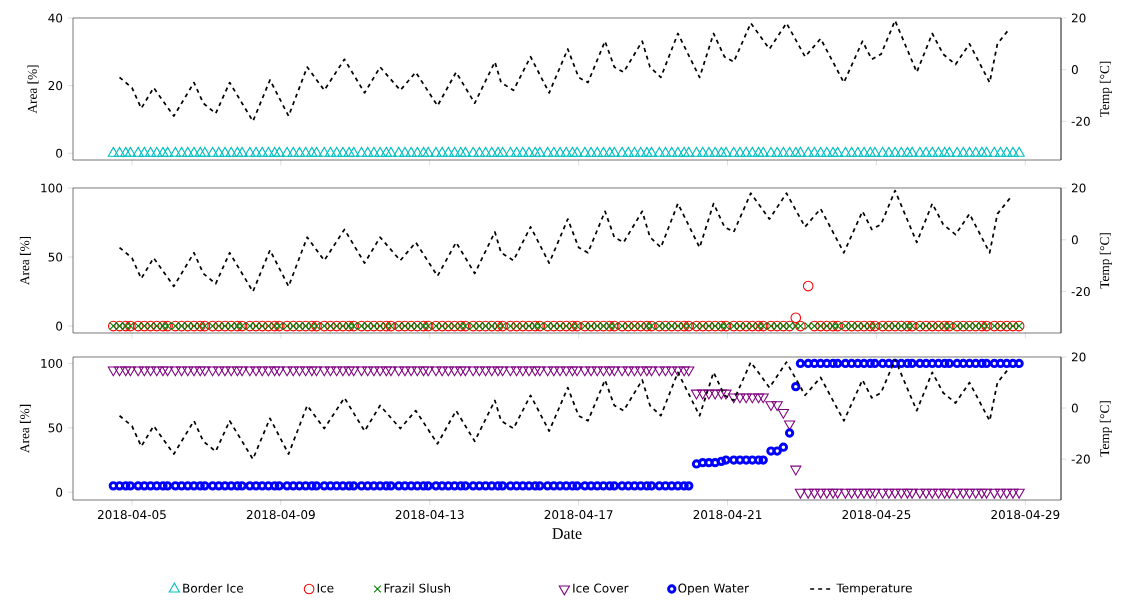 Image resolution: width=1128 pixels, height=600 pixels. What do you see at coordinates (55, 18) in the screenshot?
I see `y-tick-label: 40` at bounding box center [55, 18].